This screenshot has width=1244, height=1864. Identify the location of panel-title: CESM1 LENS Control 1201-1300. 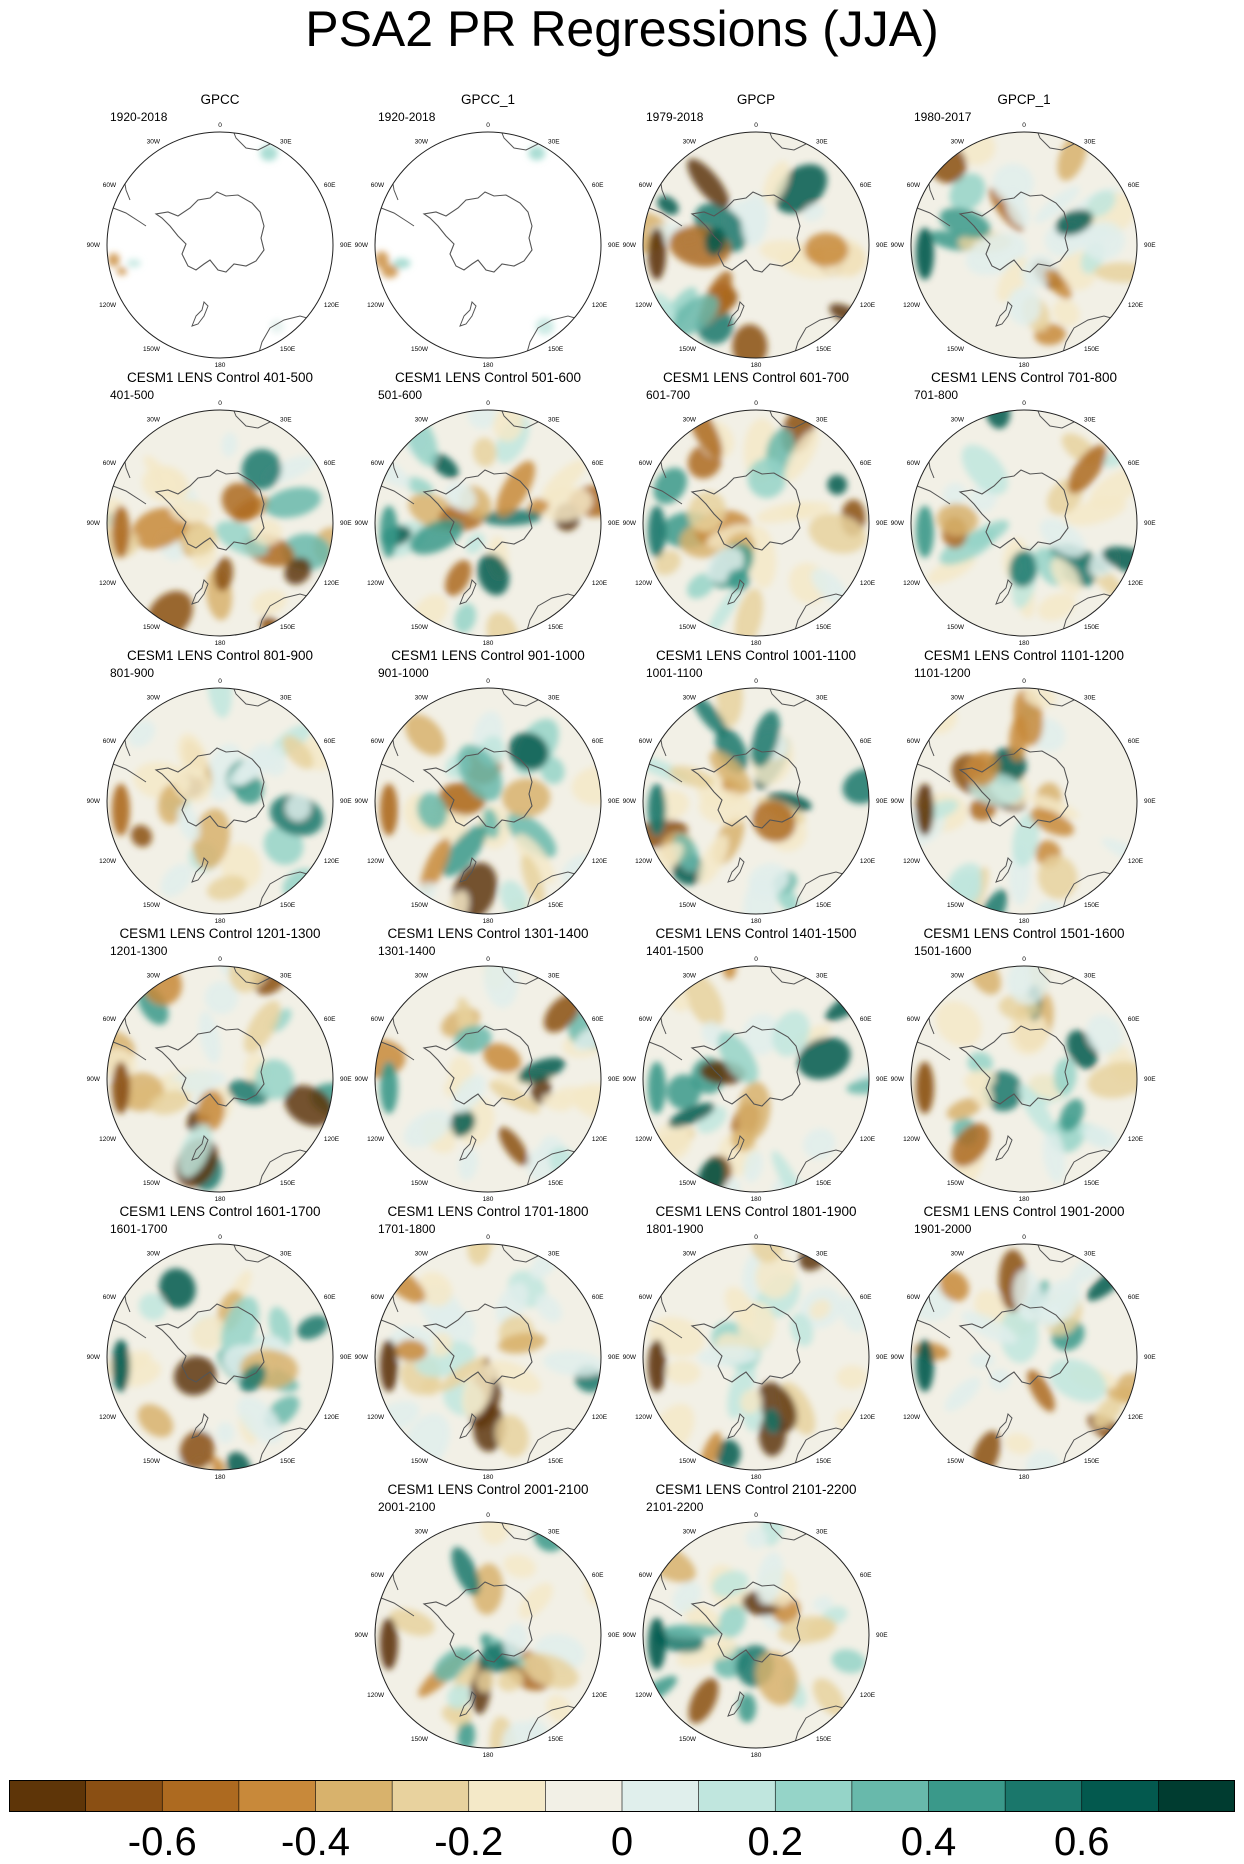
(220, 933).